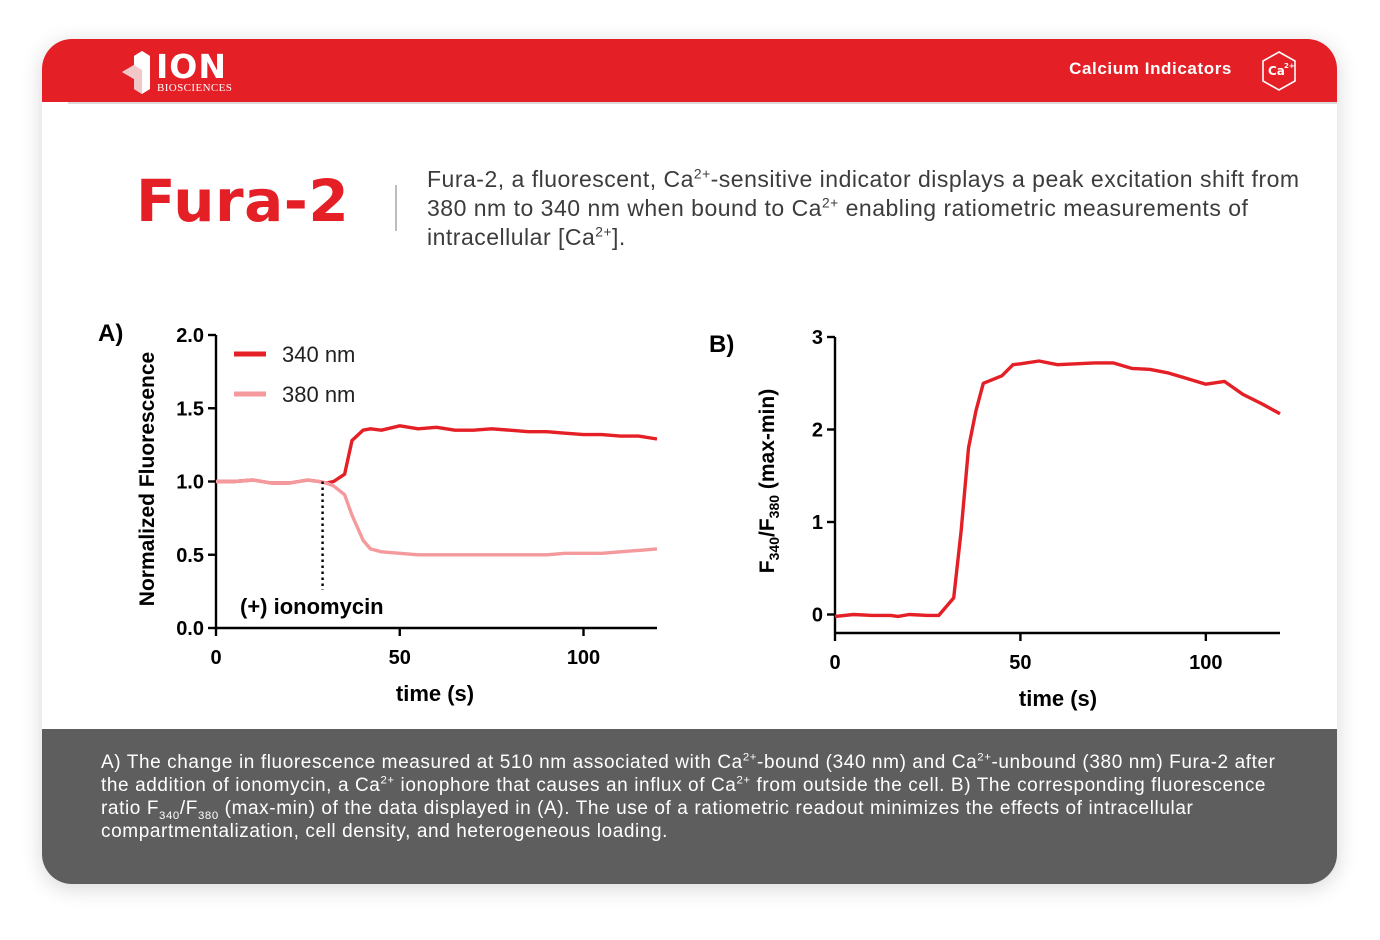 Image resolution: width=1380 pixels, height=940 pixels. What do you see at coordinates (190, 483) in the screenshot?
I see `y-tick-label: 1.0` at bounding box center [190, 483].